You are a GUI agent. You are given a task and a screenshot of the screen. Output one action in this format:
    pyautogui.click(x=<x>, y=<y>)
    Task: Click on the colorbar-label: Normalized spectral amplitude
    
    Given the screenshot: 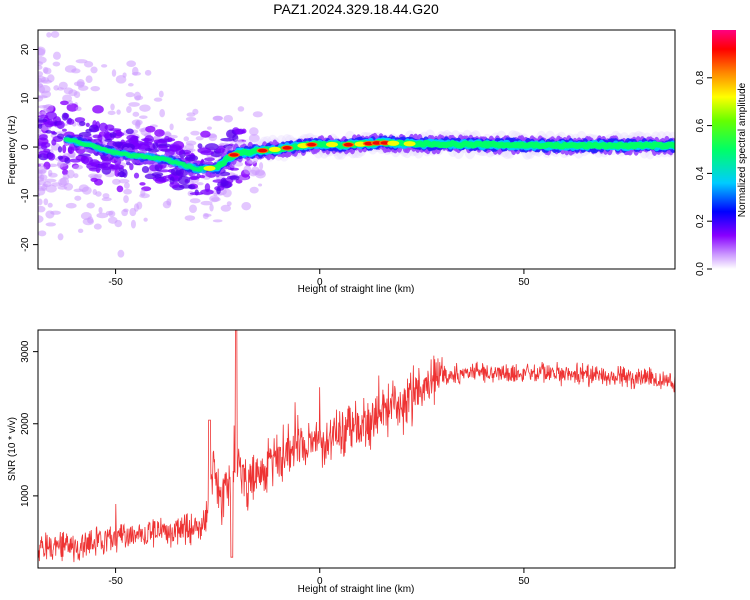 What is the action you would take?
    pyautogui.click(x=742, y=149)
    